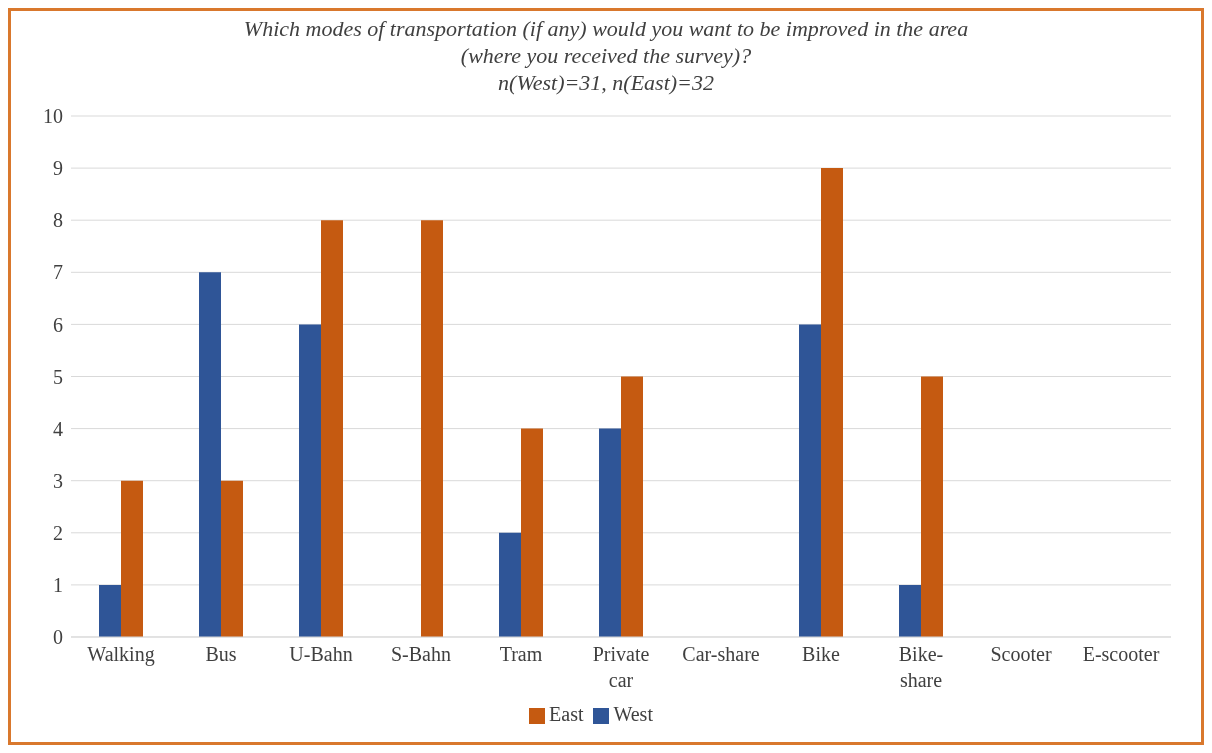 This screenshot has height=753, width=1212. I want to click on x-tick-label: Private car, so click(621, 667).